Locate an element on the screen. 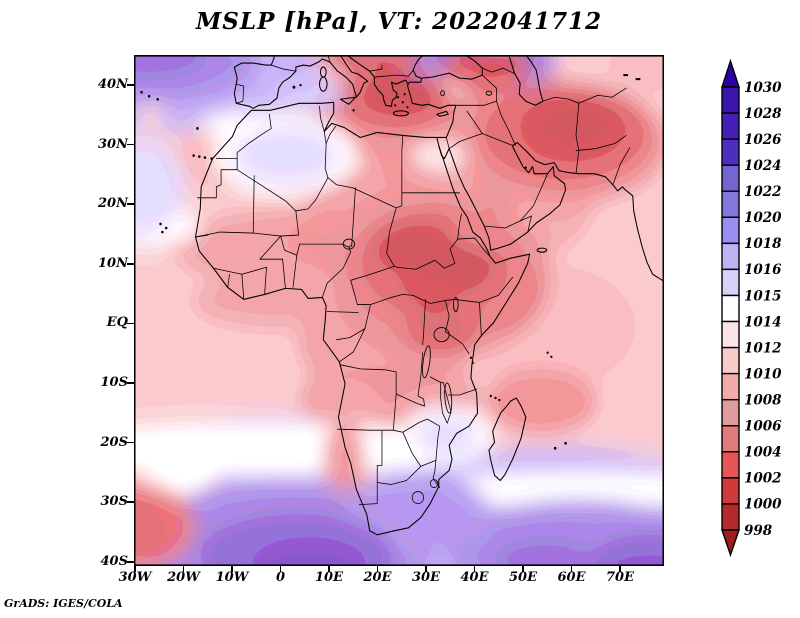 The height and width of the screenshot is (618, 800). x-tick-label: 20E is located at coordinates (377, 577).